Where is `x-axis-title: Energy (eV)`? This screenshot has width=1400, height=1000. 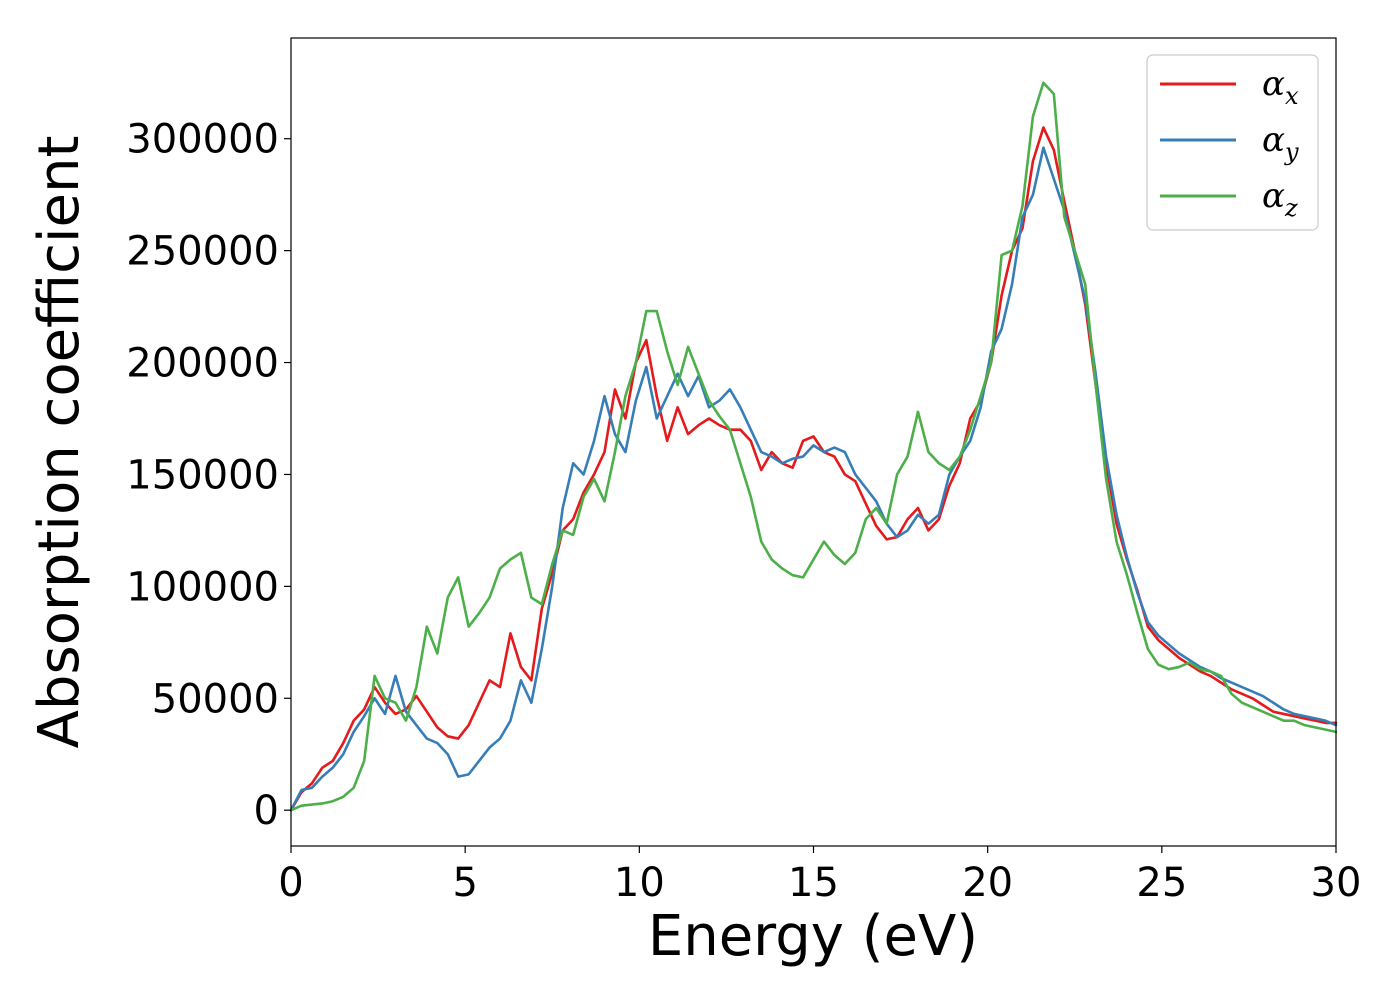 x-axis-title: Energy (eV) is located at coordinates (813, 936).